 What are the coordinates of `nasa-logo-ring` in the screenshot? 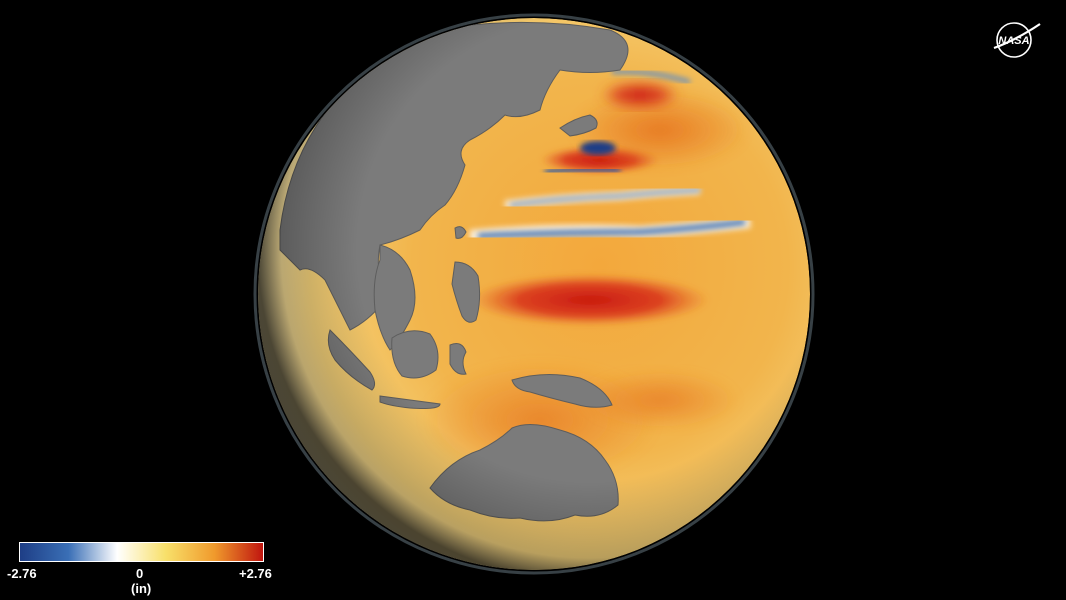 It's located at (1014, 40).